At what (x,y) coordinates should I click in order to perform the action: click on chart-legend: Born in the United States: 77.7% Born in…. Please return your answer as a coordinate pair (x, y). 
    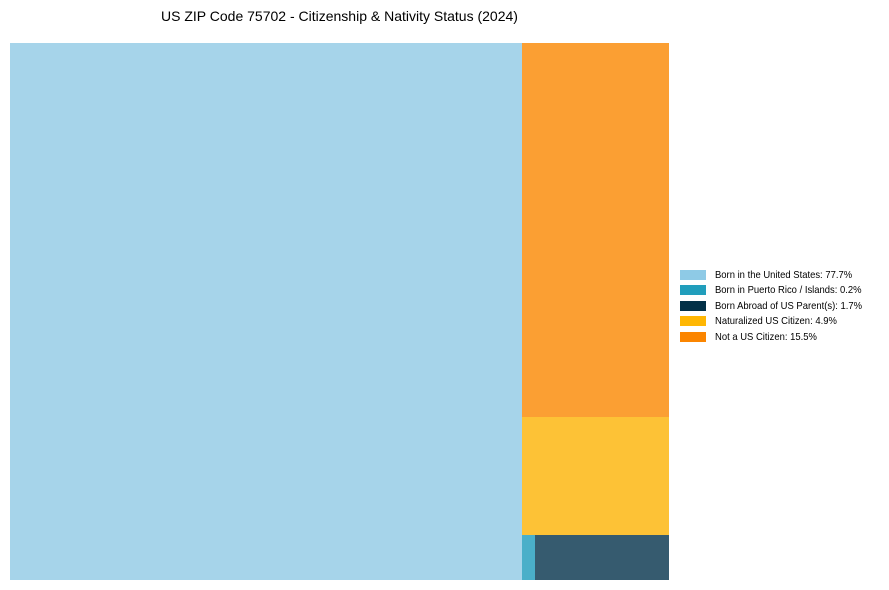
    Looking at the image, I should click on (779, 306).